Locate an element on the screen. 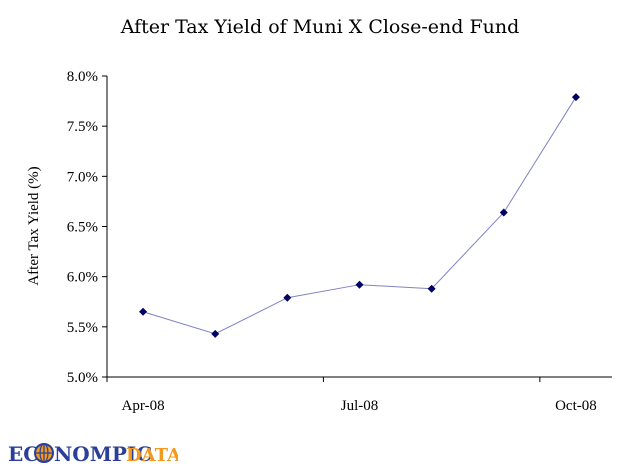 This screenshot has width=640, height=474. y-axis-ticks: 5.0% 5.5% 6.0% 6.5% 7.0% 7.5% 8.0% is located at coordinates (87, 227).